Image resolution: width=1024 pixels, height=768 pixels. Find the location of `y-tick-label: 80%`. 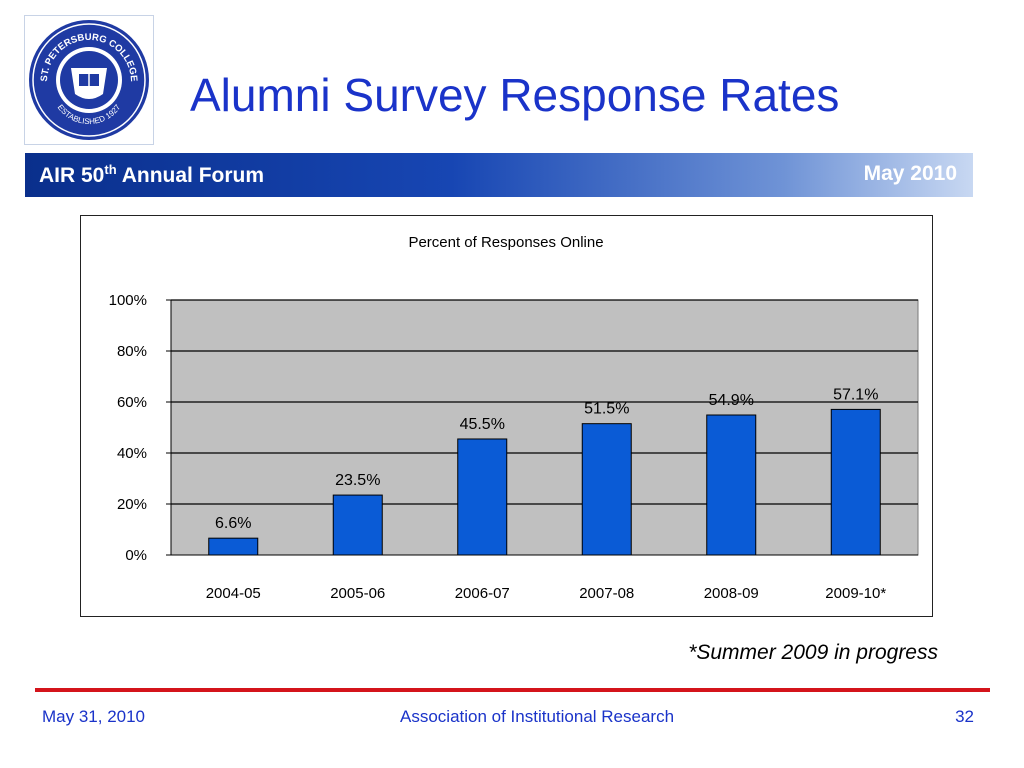

y-tick-label: 80% is located at coordinates (132, 351).